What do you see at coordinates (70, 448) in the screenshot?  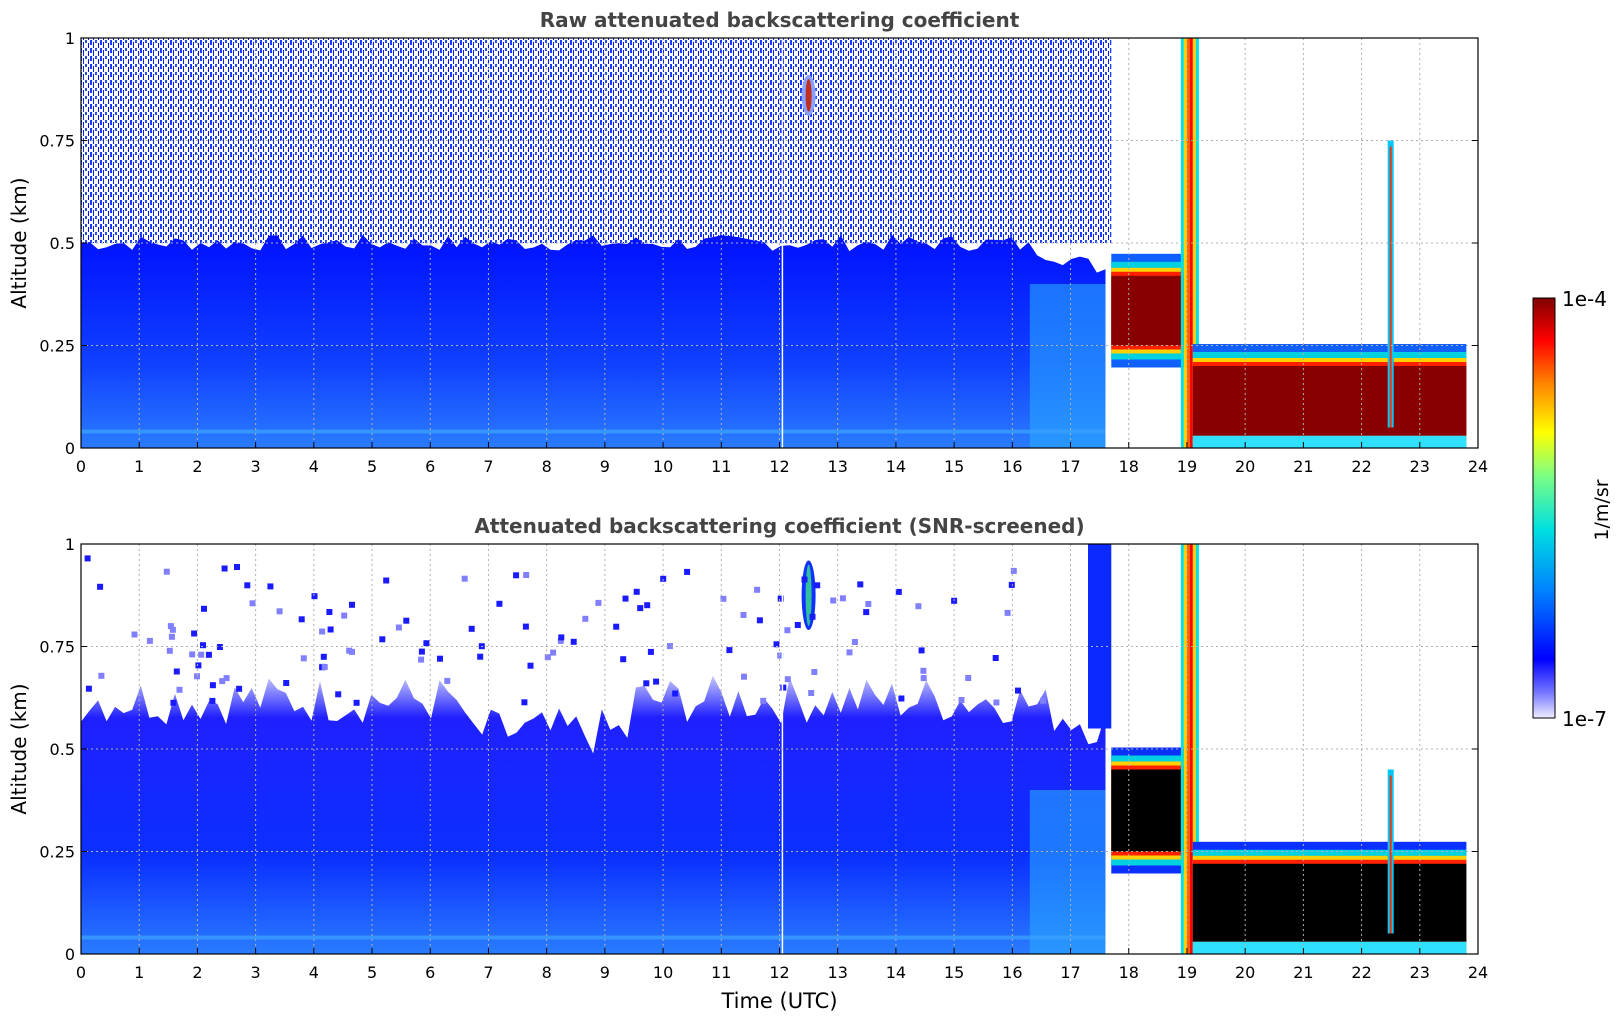 I see `y-tick-label: 0` at bounding box center [70, 448].